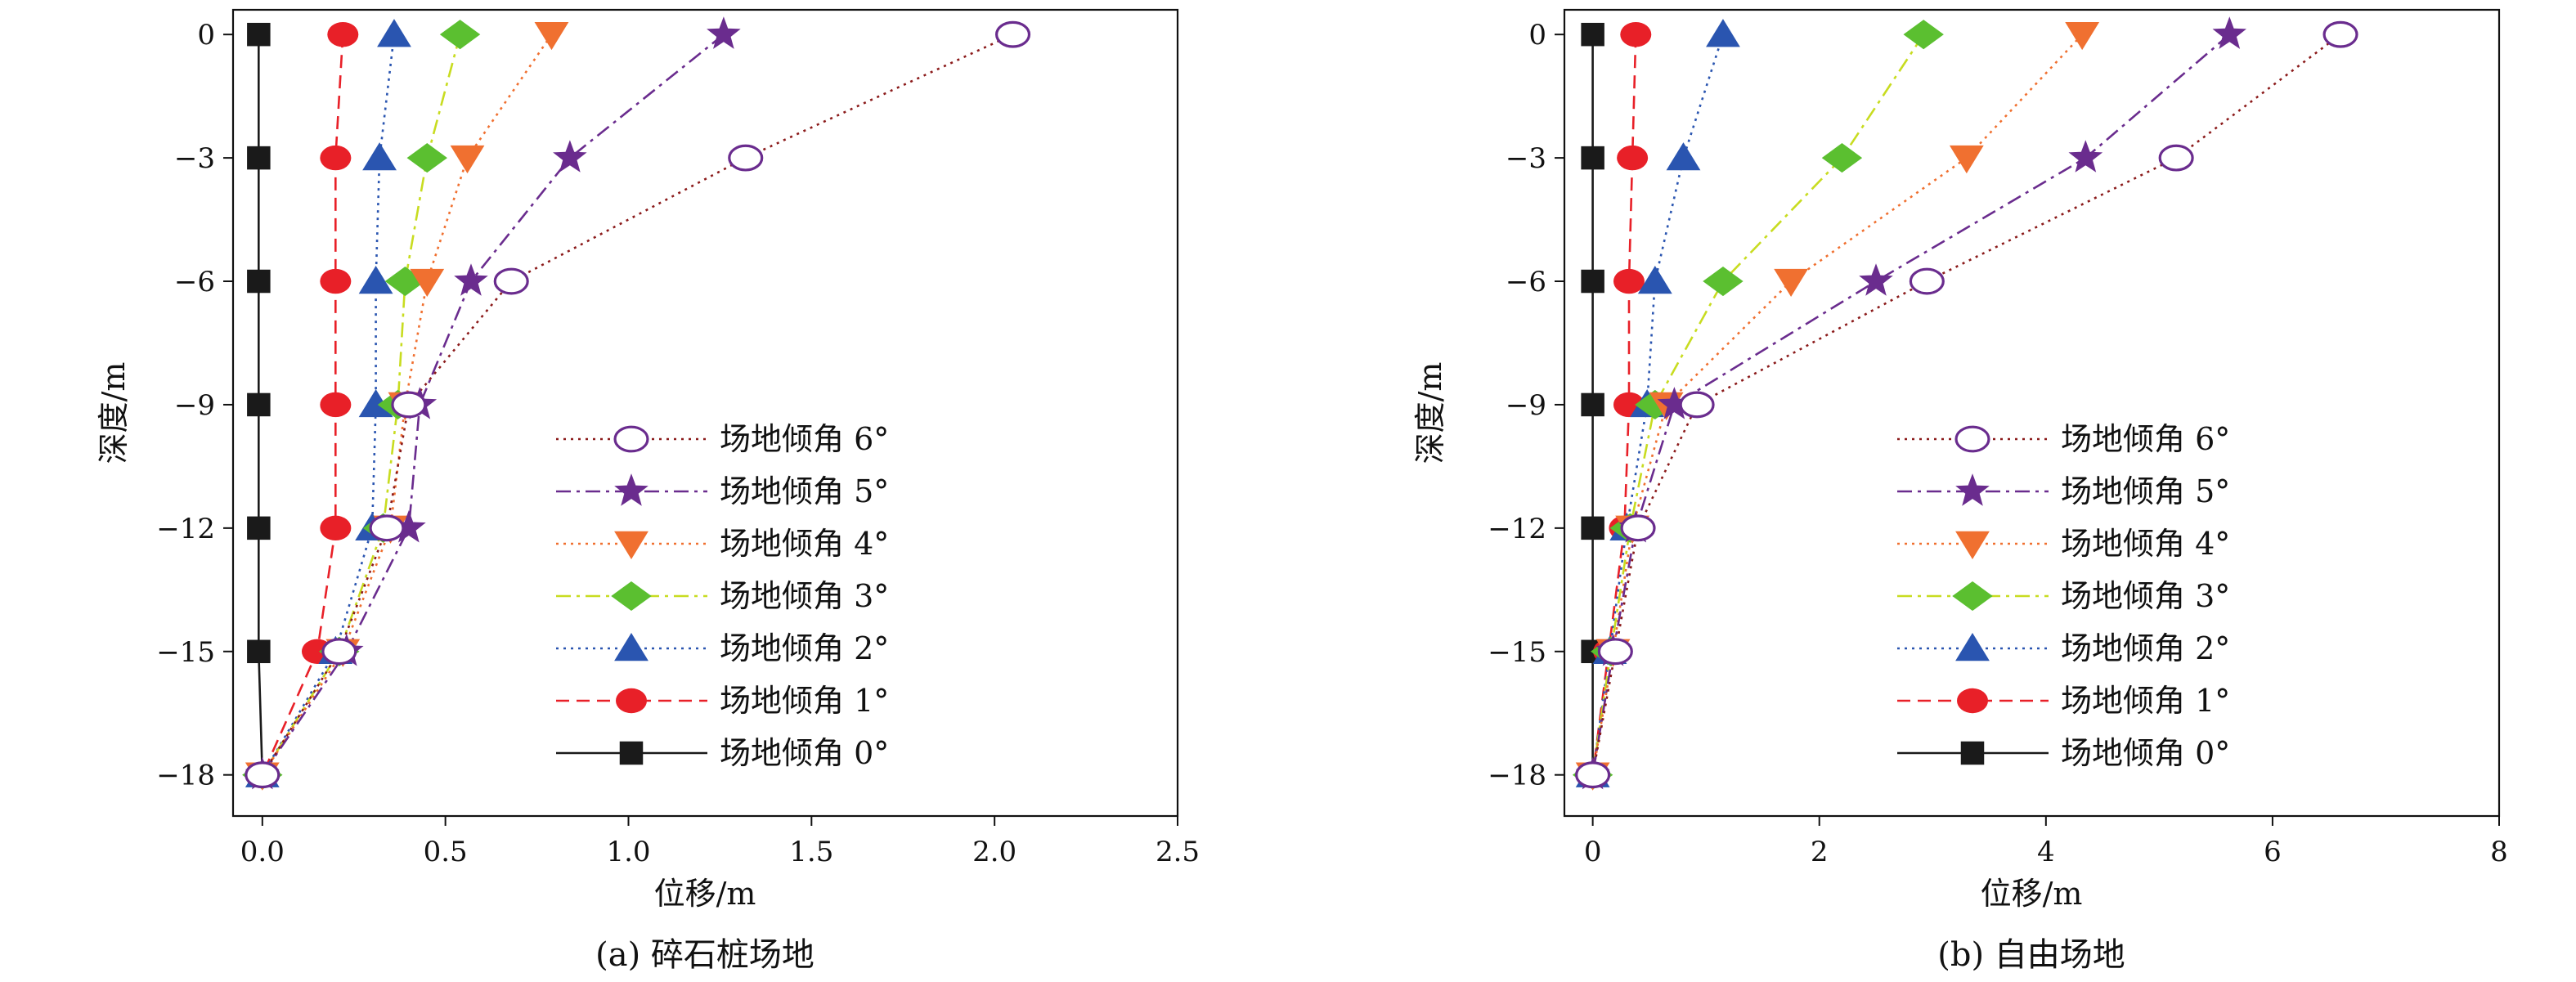 The width and height of the screenshot is (2576, 982). Describe the element at coordinates (1178, 852) in the screenshot. I see `x-tick-label: 2.5` at that location.